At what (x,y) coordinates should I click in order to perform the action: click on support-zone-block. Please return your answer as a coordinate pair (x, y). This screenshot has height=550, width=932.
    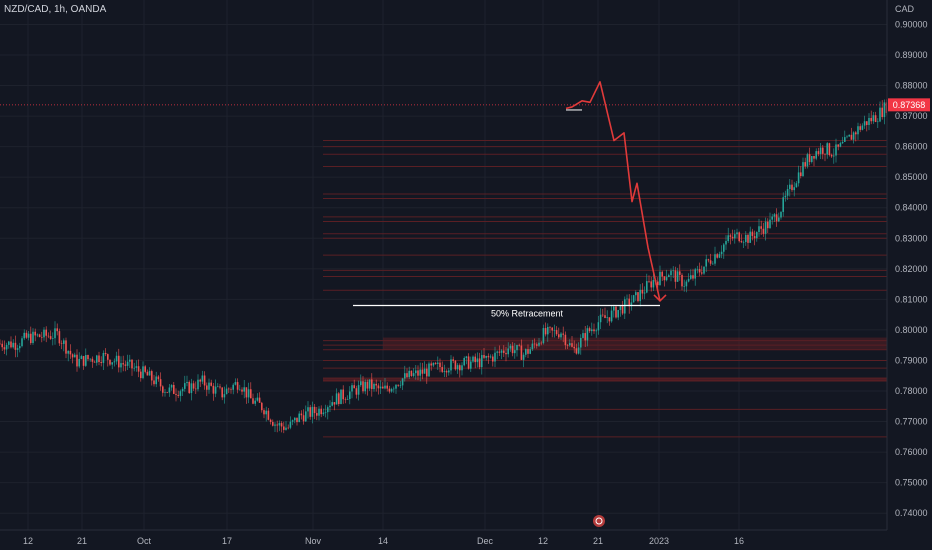
    Looking at the image, I should click on (605, 379).